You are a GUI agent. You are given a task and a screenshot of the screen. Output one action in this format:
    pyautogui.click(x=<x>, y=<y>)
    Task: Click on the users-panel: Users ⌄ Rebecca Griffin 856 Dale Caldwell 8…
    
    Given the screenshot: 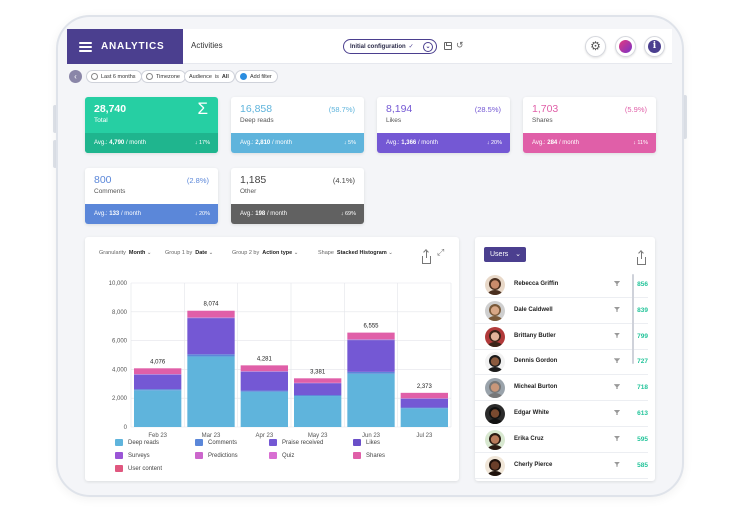 What is the action you would take?
    pyautogui.click(x=565, y=359)
    